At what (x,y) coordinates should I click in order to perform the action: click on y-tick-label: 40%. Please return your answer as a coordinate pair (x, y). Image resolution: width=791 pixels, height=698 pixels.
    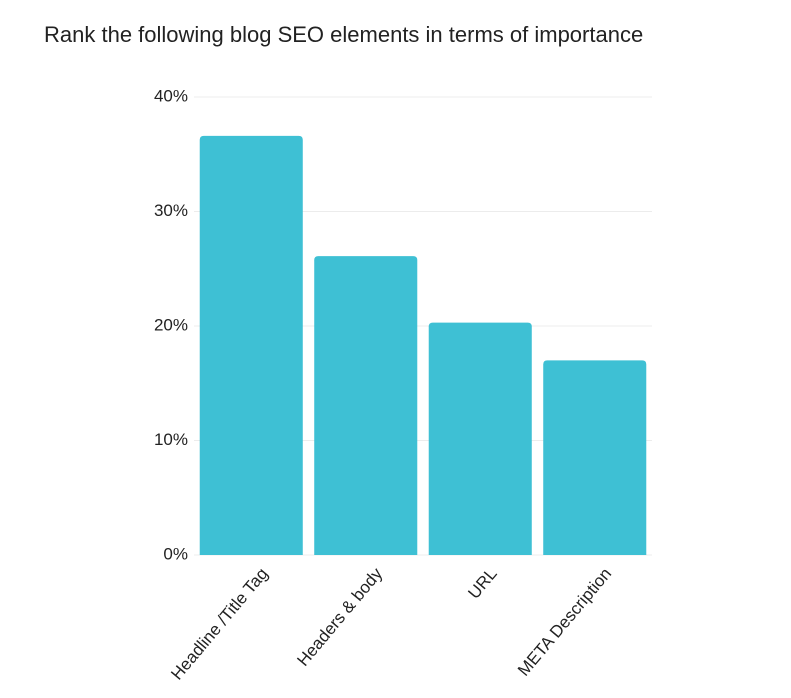
    Looking at the image, I should click on (171, 95).